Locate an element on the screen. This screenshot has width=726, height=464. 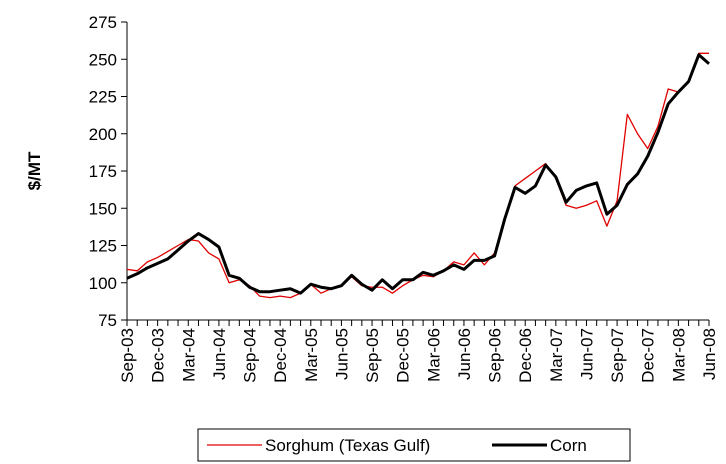
x-tick-label: Dec-05 is located at coordinates (403, 355).